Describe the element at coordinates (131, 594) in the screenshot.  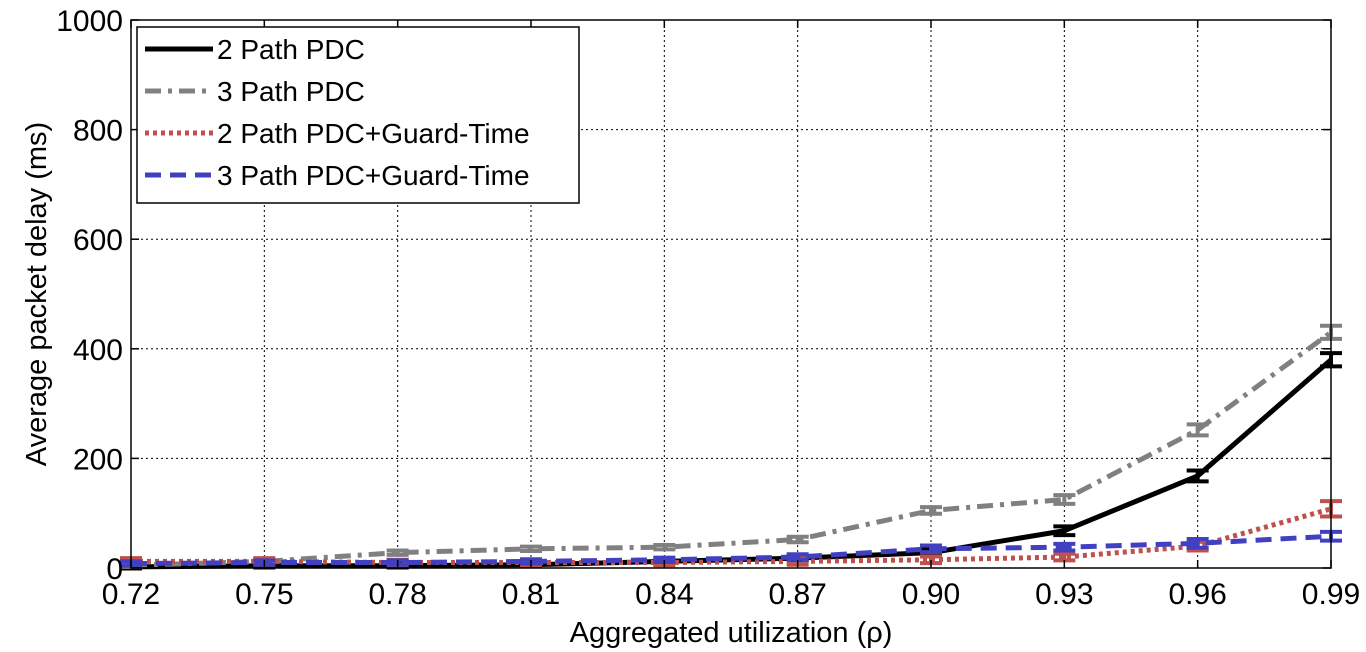
I see `x-tick-label: 0.72` at that location.